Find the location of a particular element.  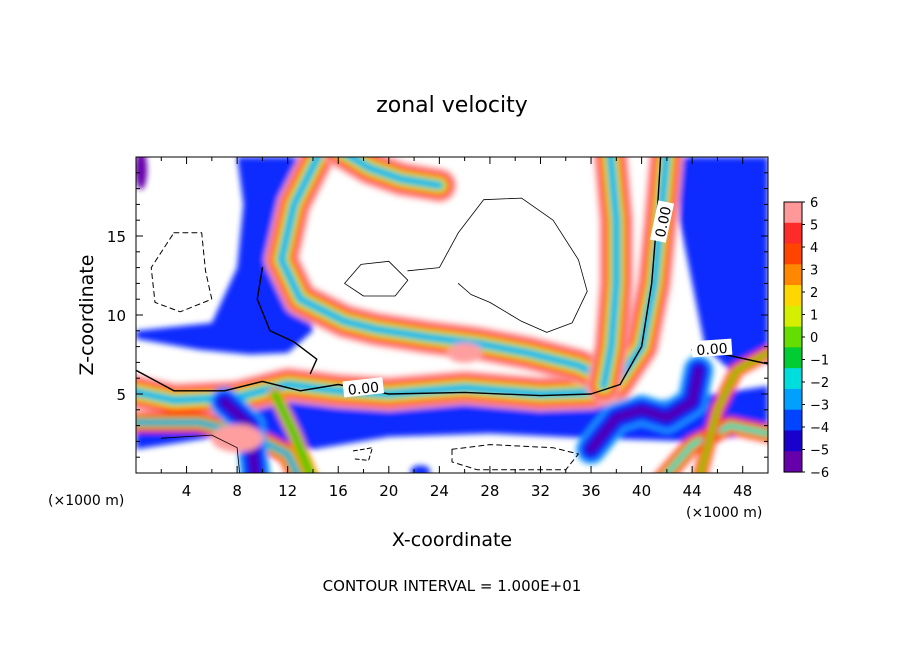

contour-zero-left is located at coordinates (287, 320).